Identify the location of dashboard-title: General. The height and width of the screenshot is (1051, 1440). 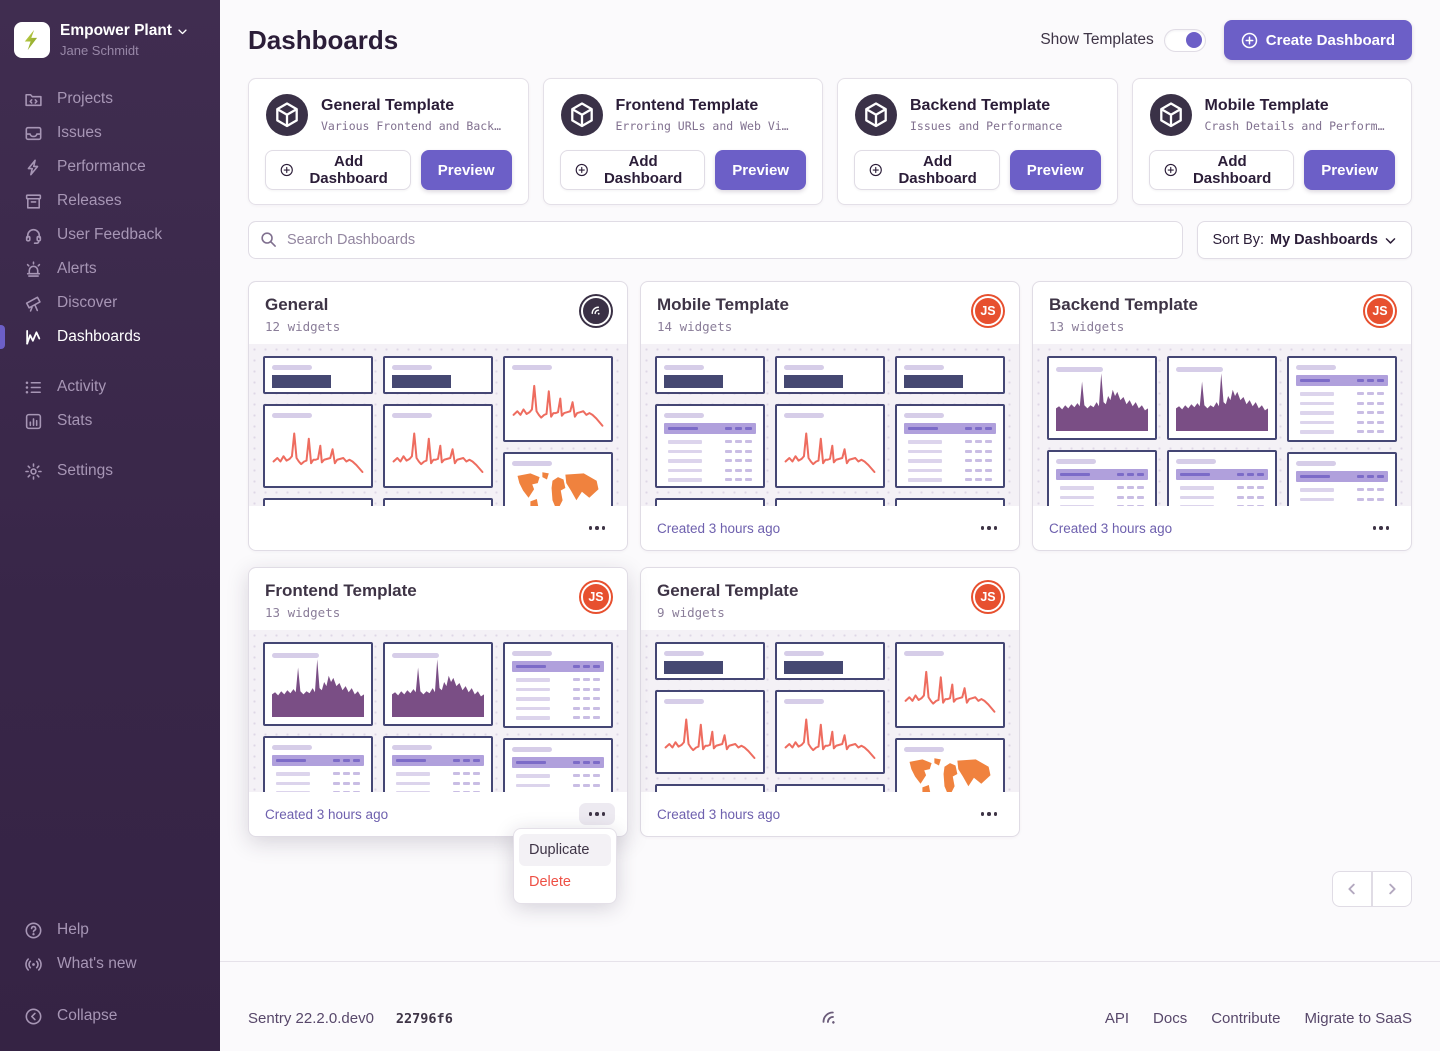
(297, 304).